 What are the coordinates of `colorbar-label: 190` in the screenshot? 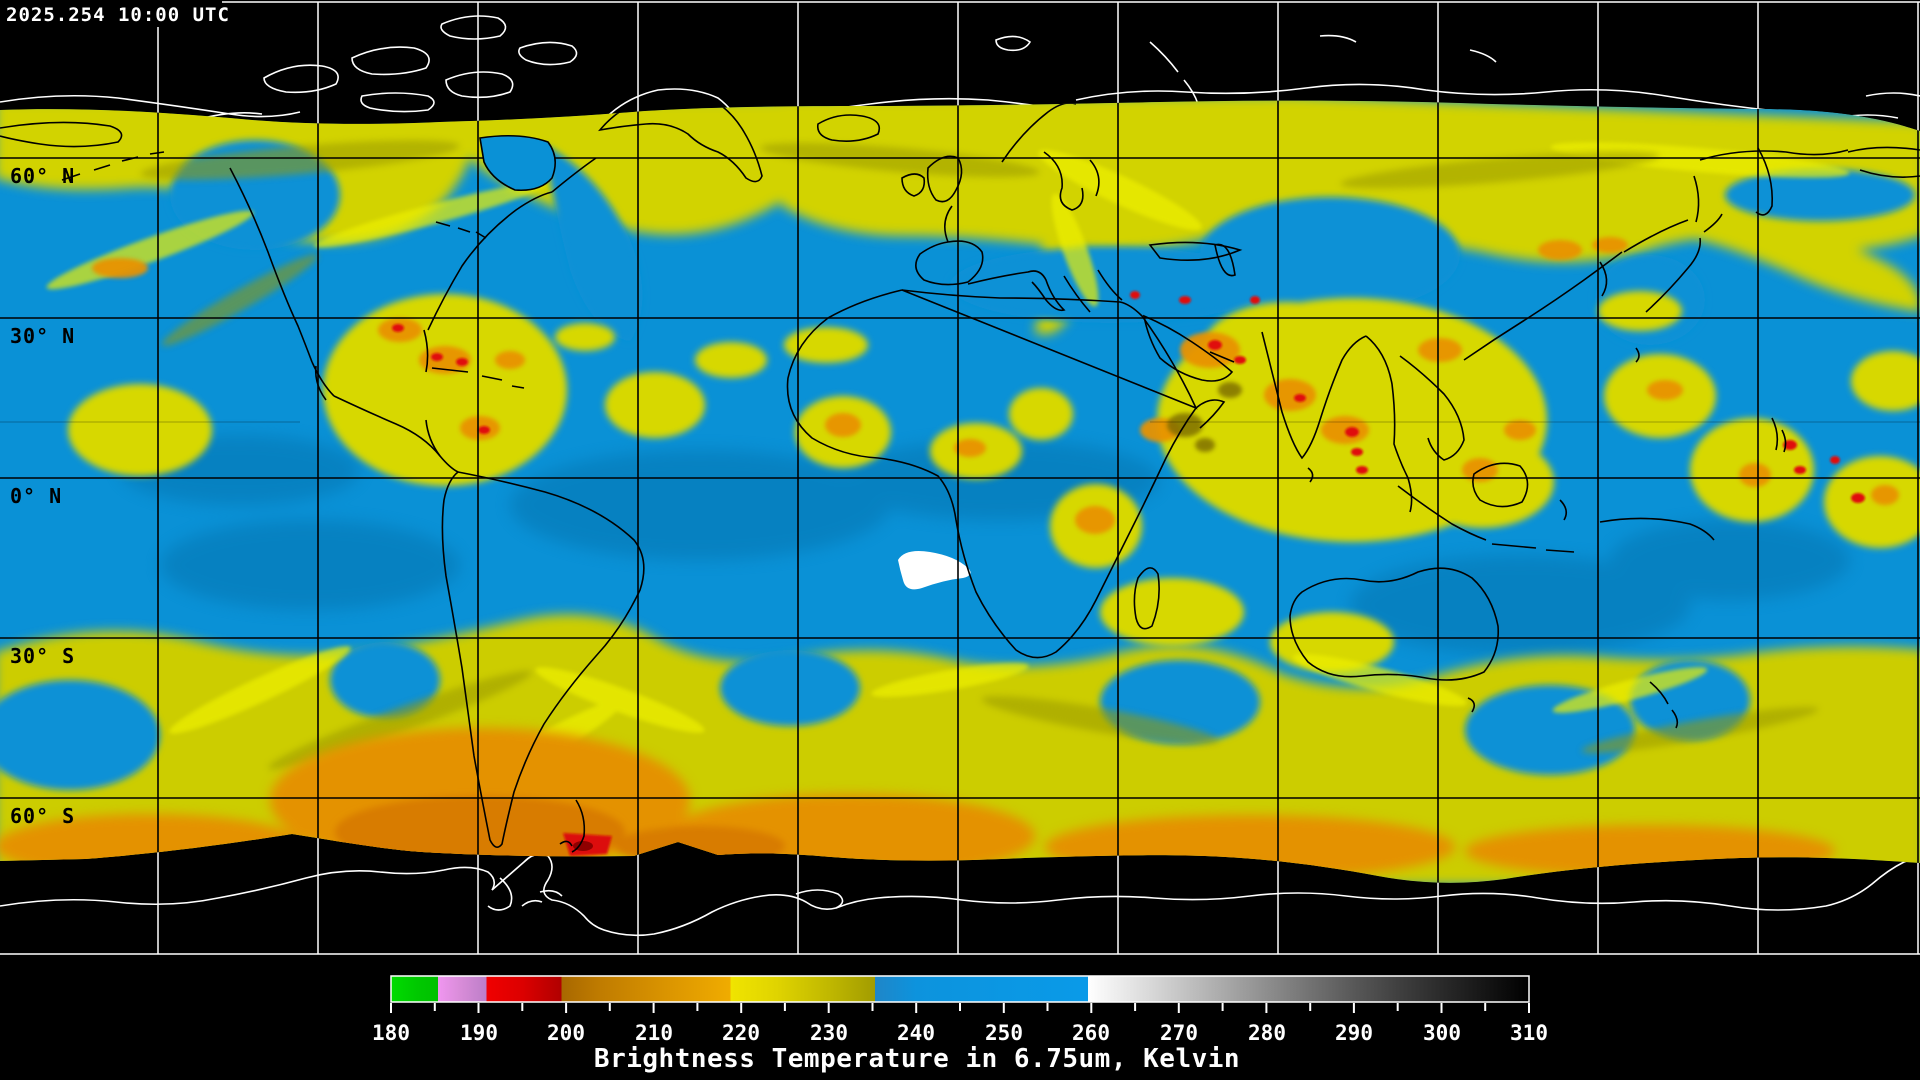 It's located at (479, 1033).